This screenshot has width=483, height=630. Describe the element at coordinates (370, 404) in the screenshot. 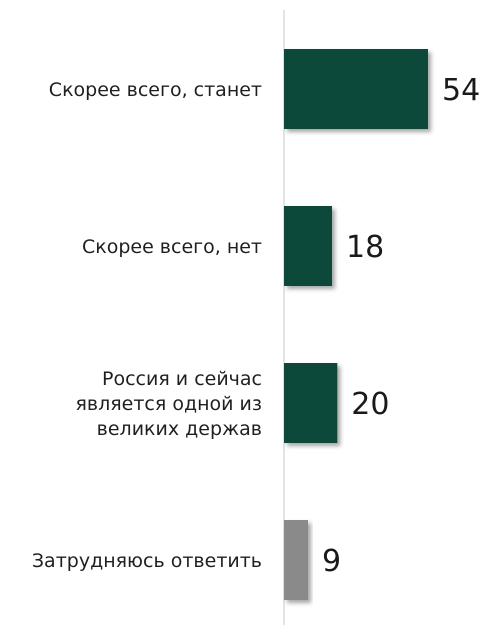

I see `value-label: 20` at that location.